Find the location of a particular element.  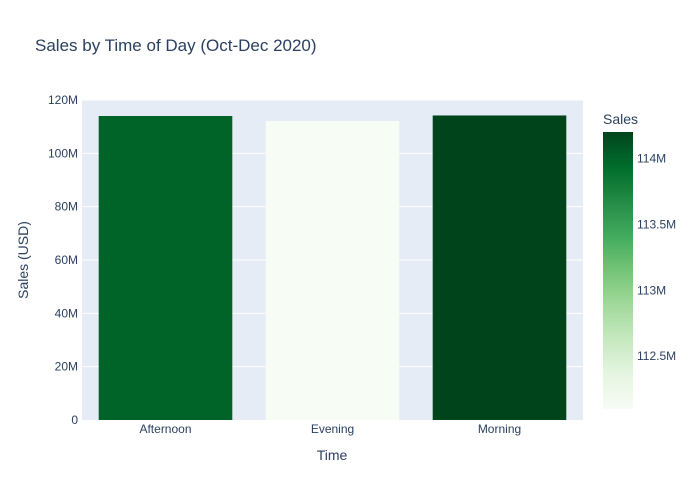

y-axis-title: Sales (USD) is located at coordinates (23, 260).